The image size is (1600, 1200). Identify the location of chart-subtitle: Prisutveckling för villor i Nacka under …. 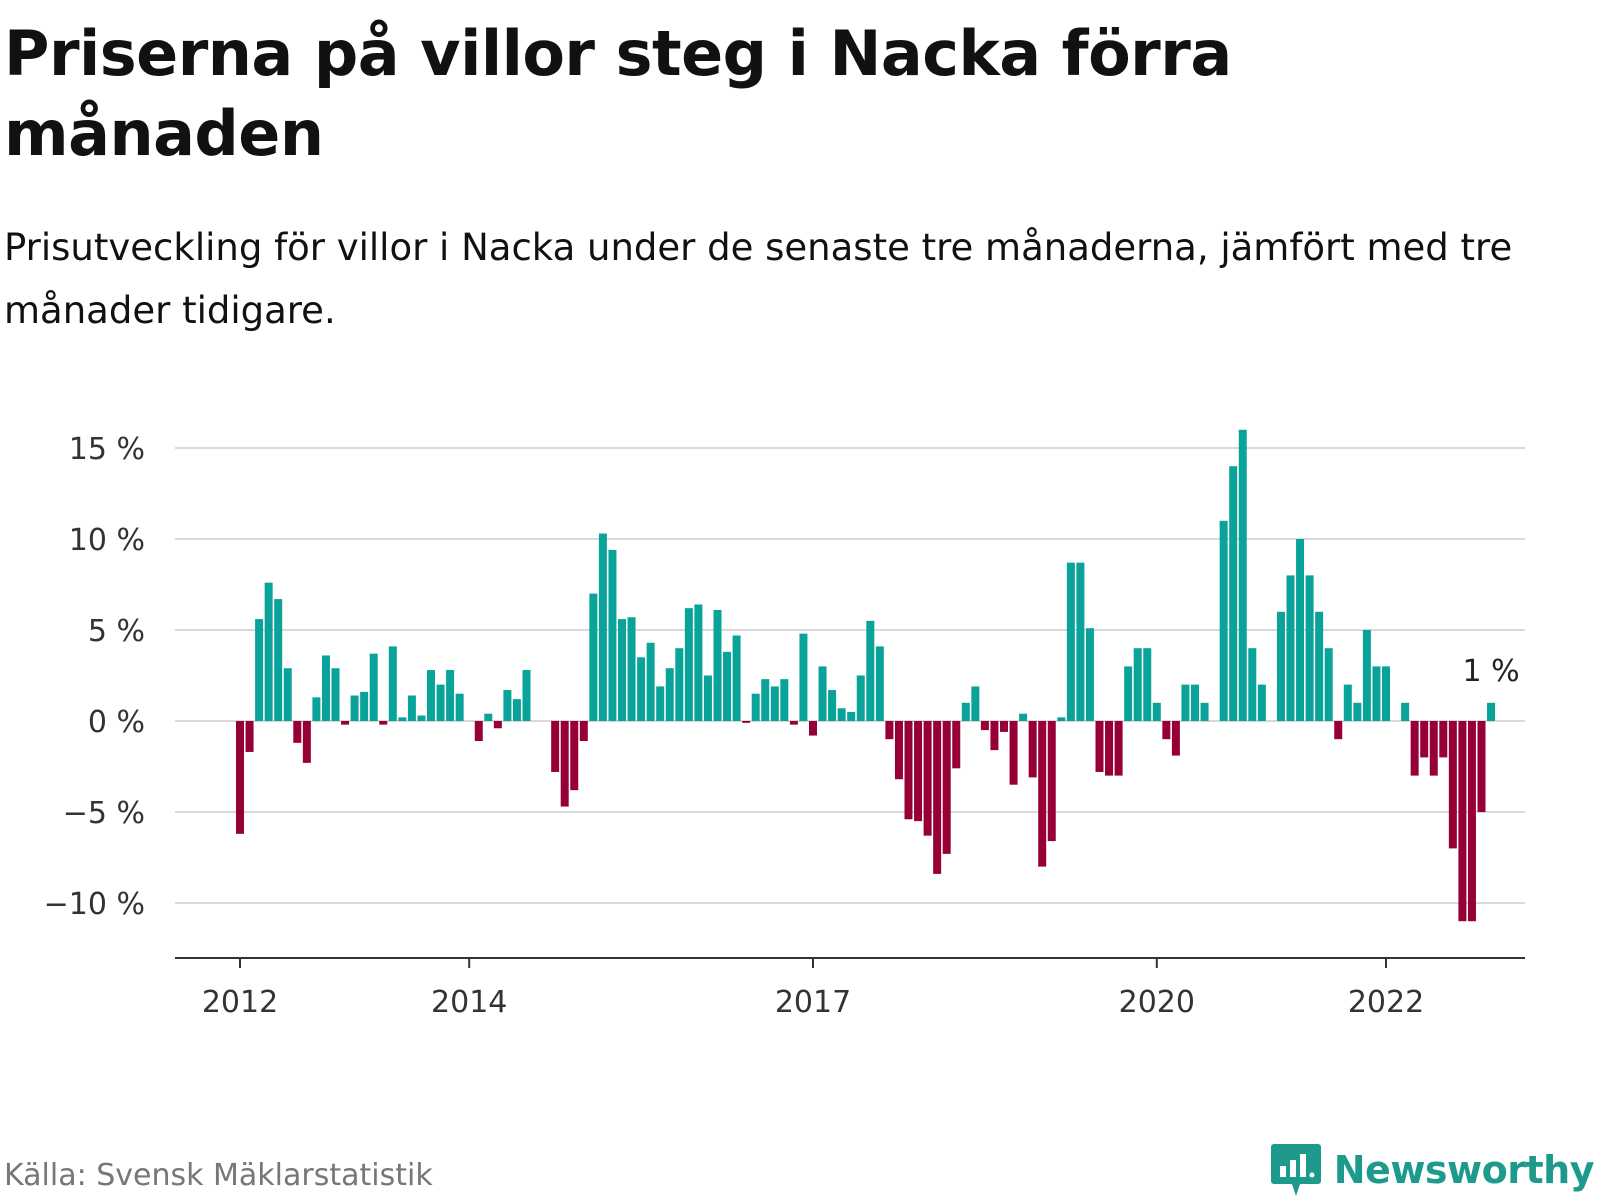
(758, 279).